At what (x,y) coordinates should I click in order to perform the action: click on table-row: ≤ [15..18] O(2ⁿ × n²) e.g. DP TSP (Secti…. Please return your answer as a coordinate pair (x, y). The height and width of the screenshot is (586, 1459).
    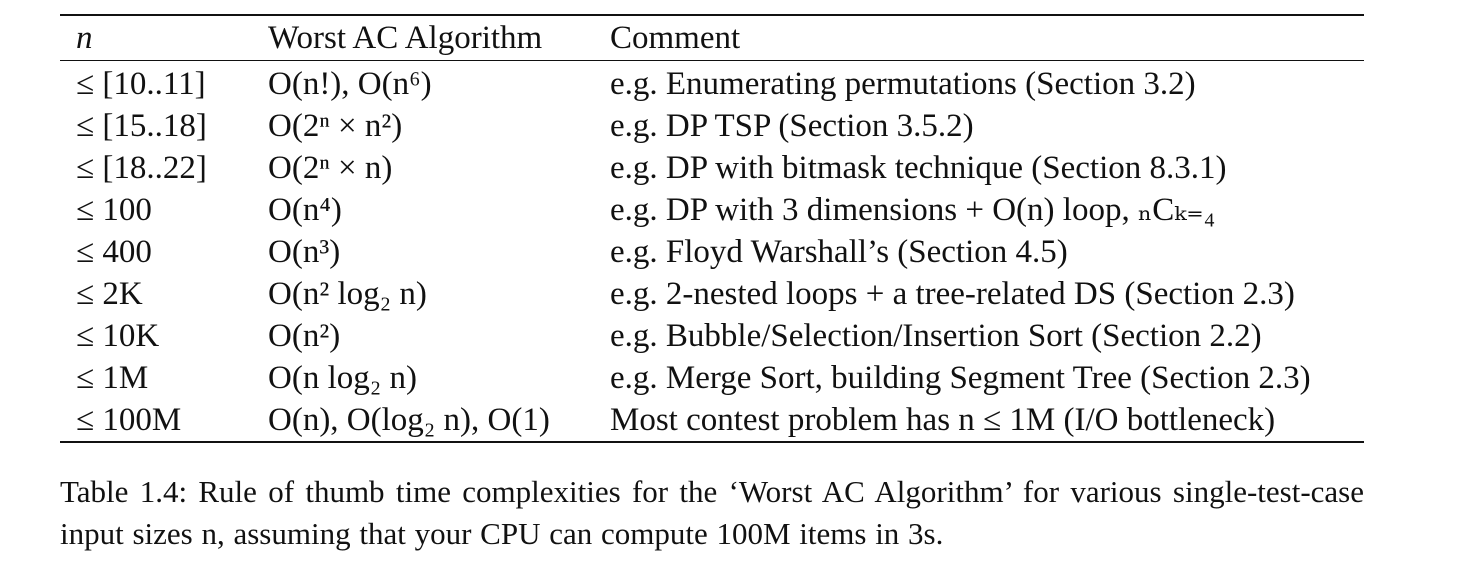
    Looking at the image, I should click on (712, 126).